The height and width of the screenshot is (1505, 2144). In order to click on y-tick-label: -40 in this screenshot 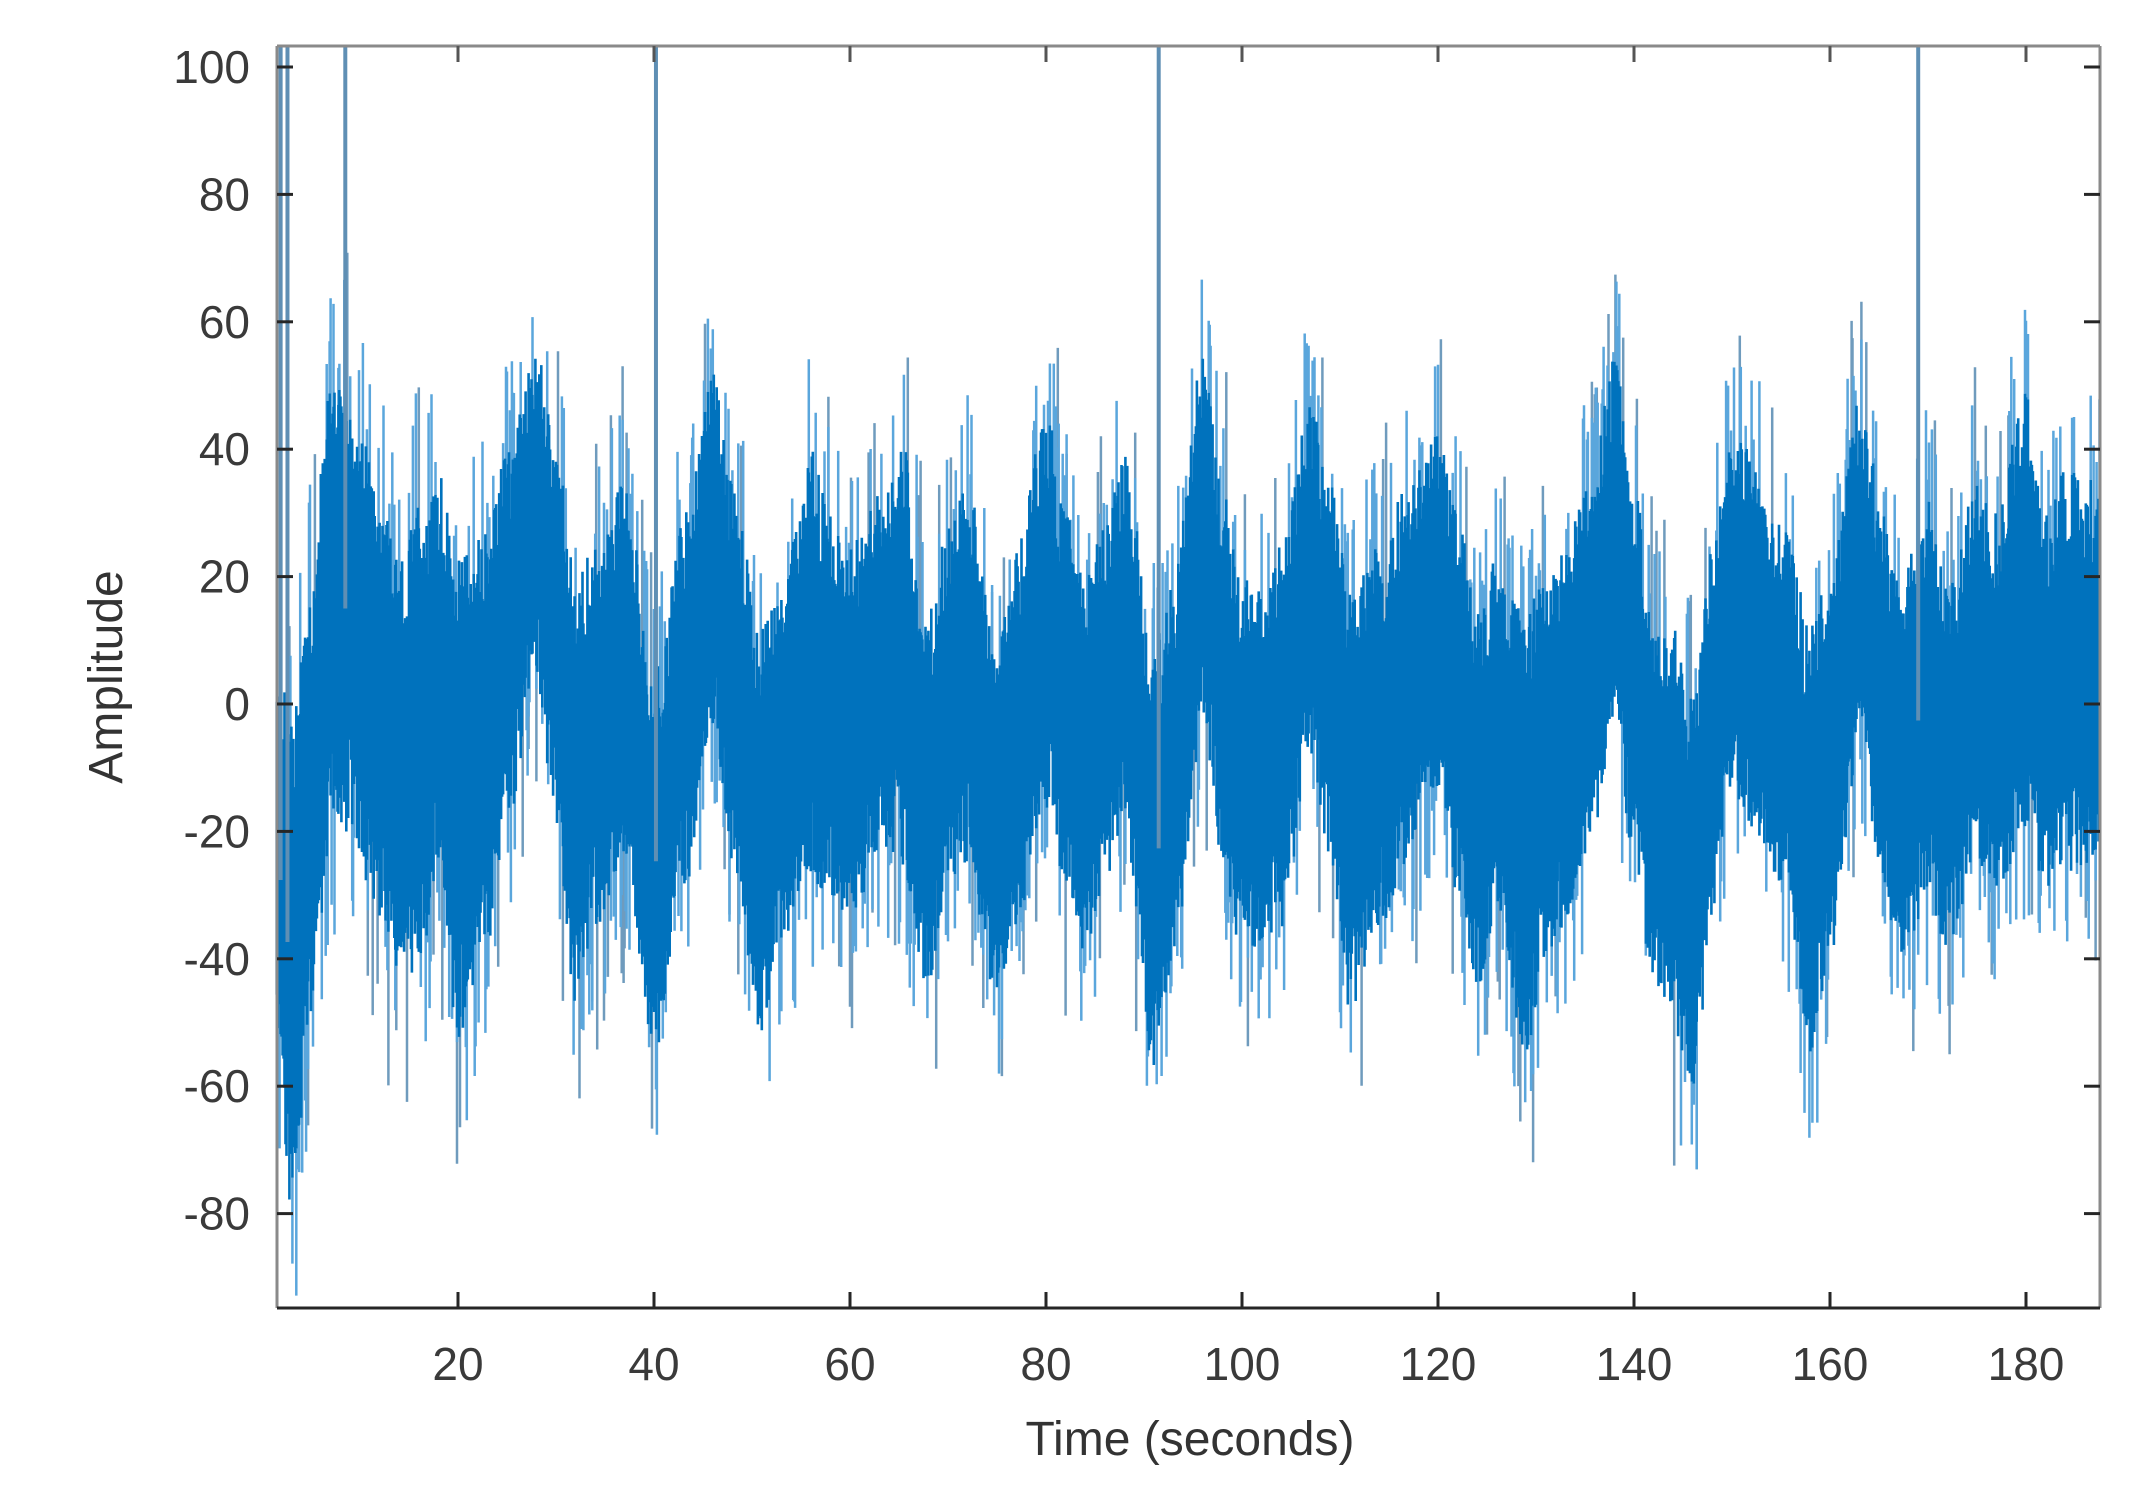, I will do `click(217, 959)`.